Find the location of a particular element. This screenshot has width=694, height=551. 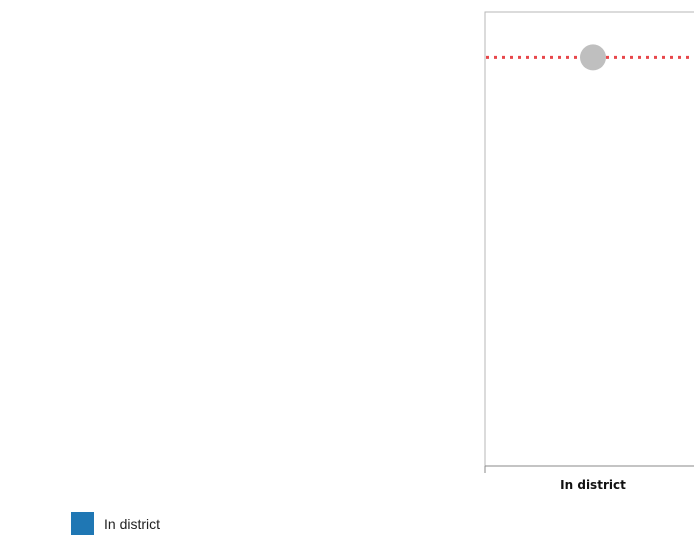

legend-label-in-district: In district is located at coordinates (132, 523).